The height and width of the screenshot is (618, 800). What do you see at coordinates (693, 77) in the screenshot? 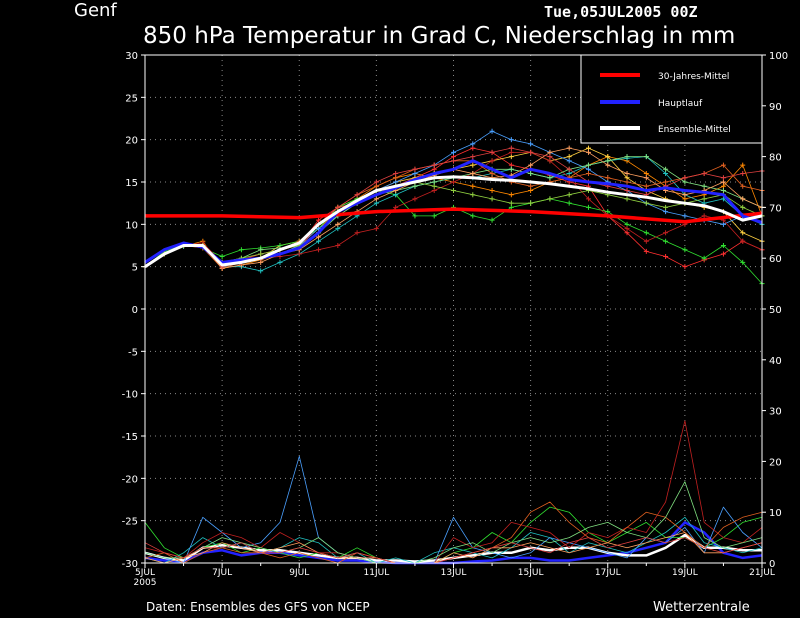
I see `legend-label-climate: 30-Jahres-Mittel` at bounding box center [693, 77].